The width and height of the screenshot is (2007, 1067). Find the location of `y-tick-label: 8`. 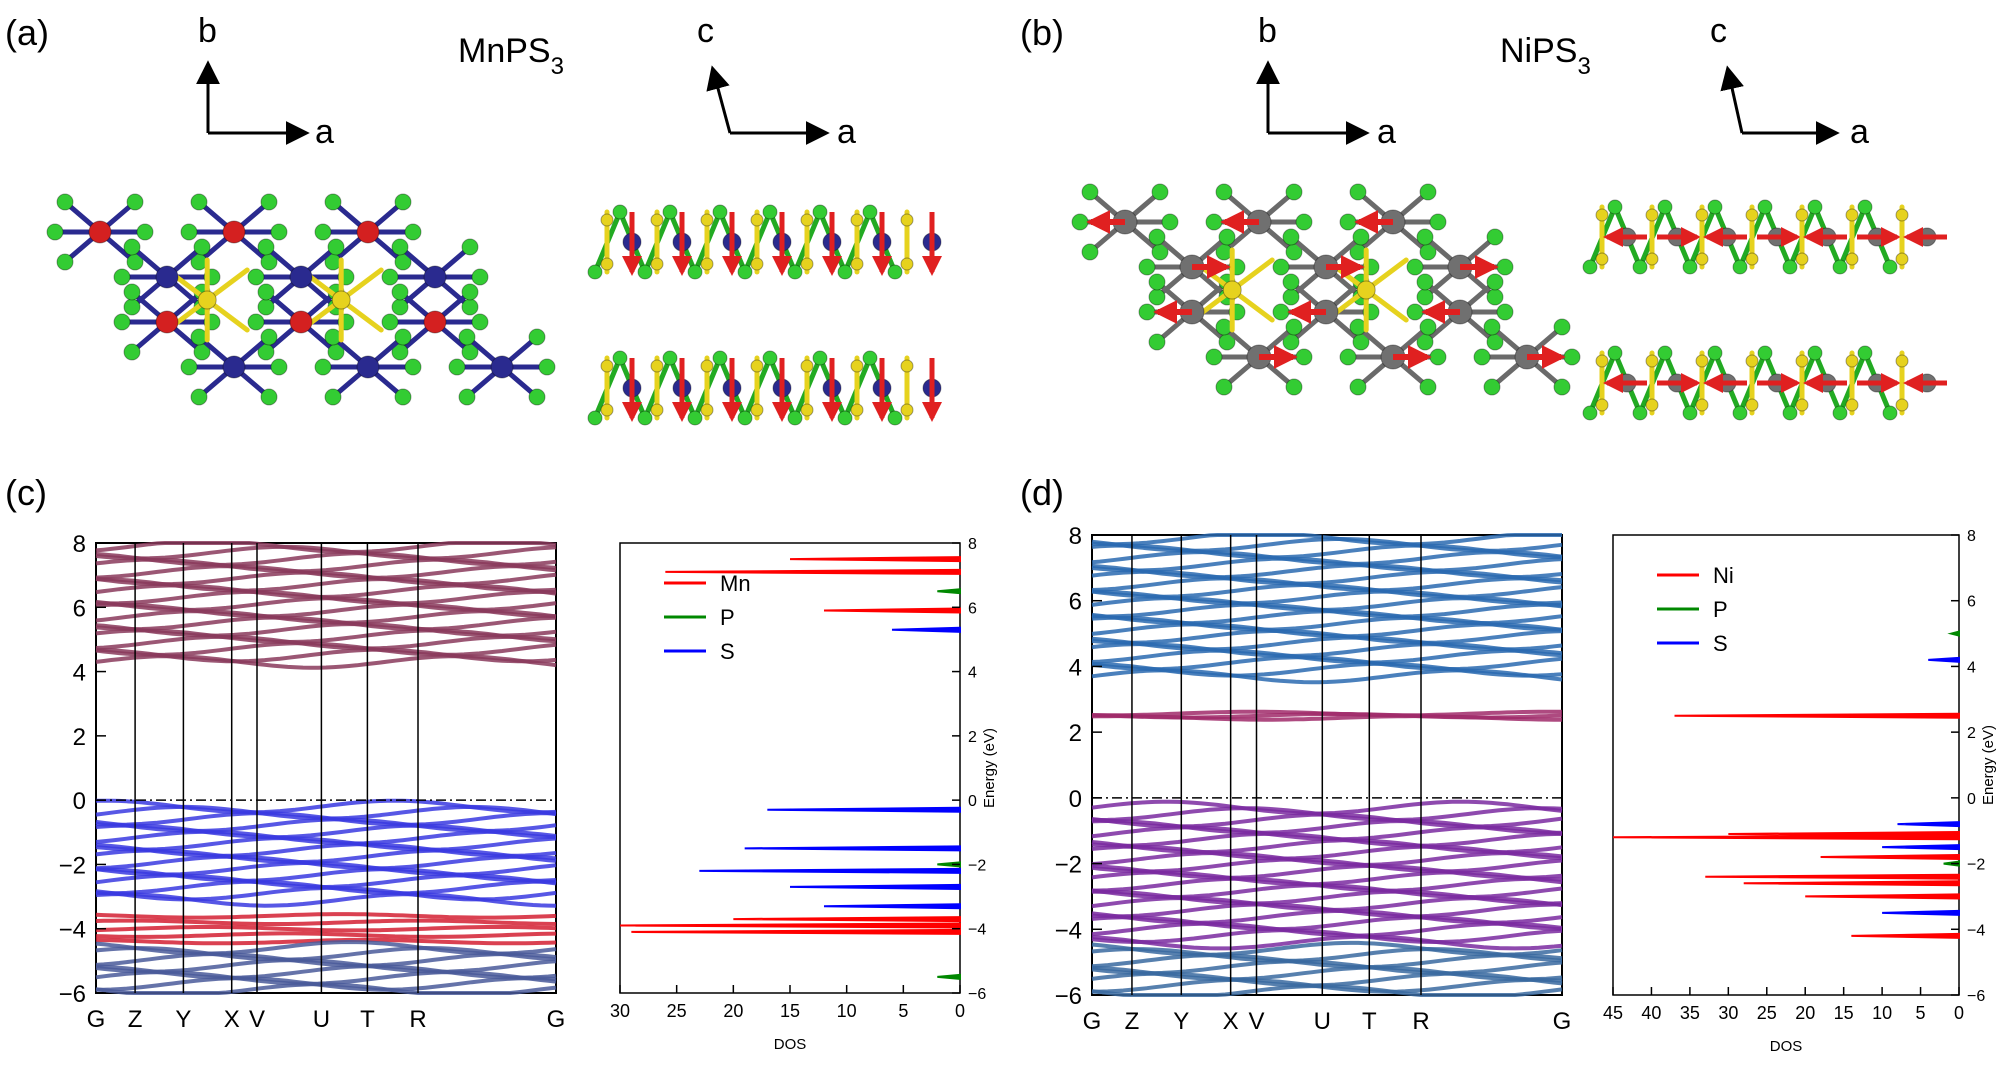

y-tick-label: 8 is located at coordinates (79, 544).